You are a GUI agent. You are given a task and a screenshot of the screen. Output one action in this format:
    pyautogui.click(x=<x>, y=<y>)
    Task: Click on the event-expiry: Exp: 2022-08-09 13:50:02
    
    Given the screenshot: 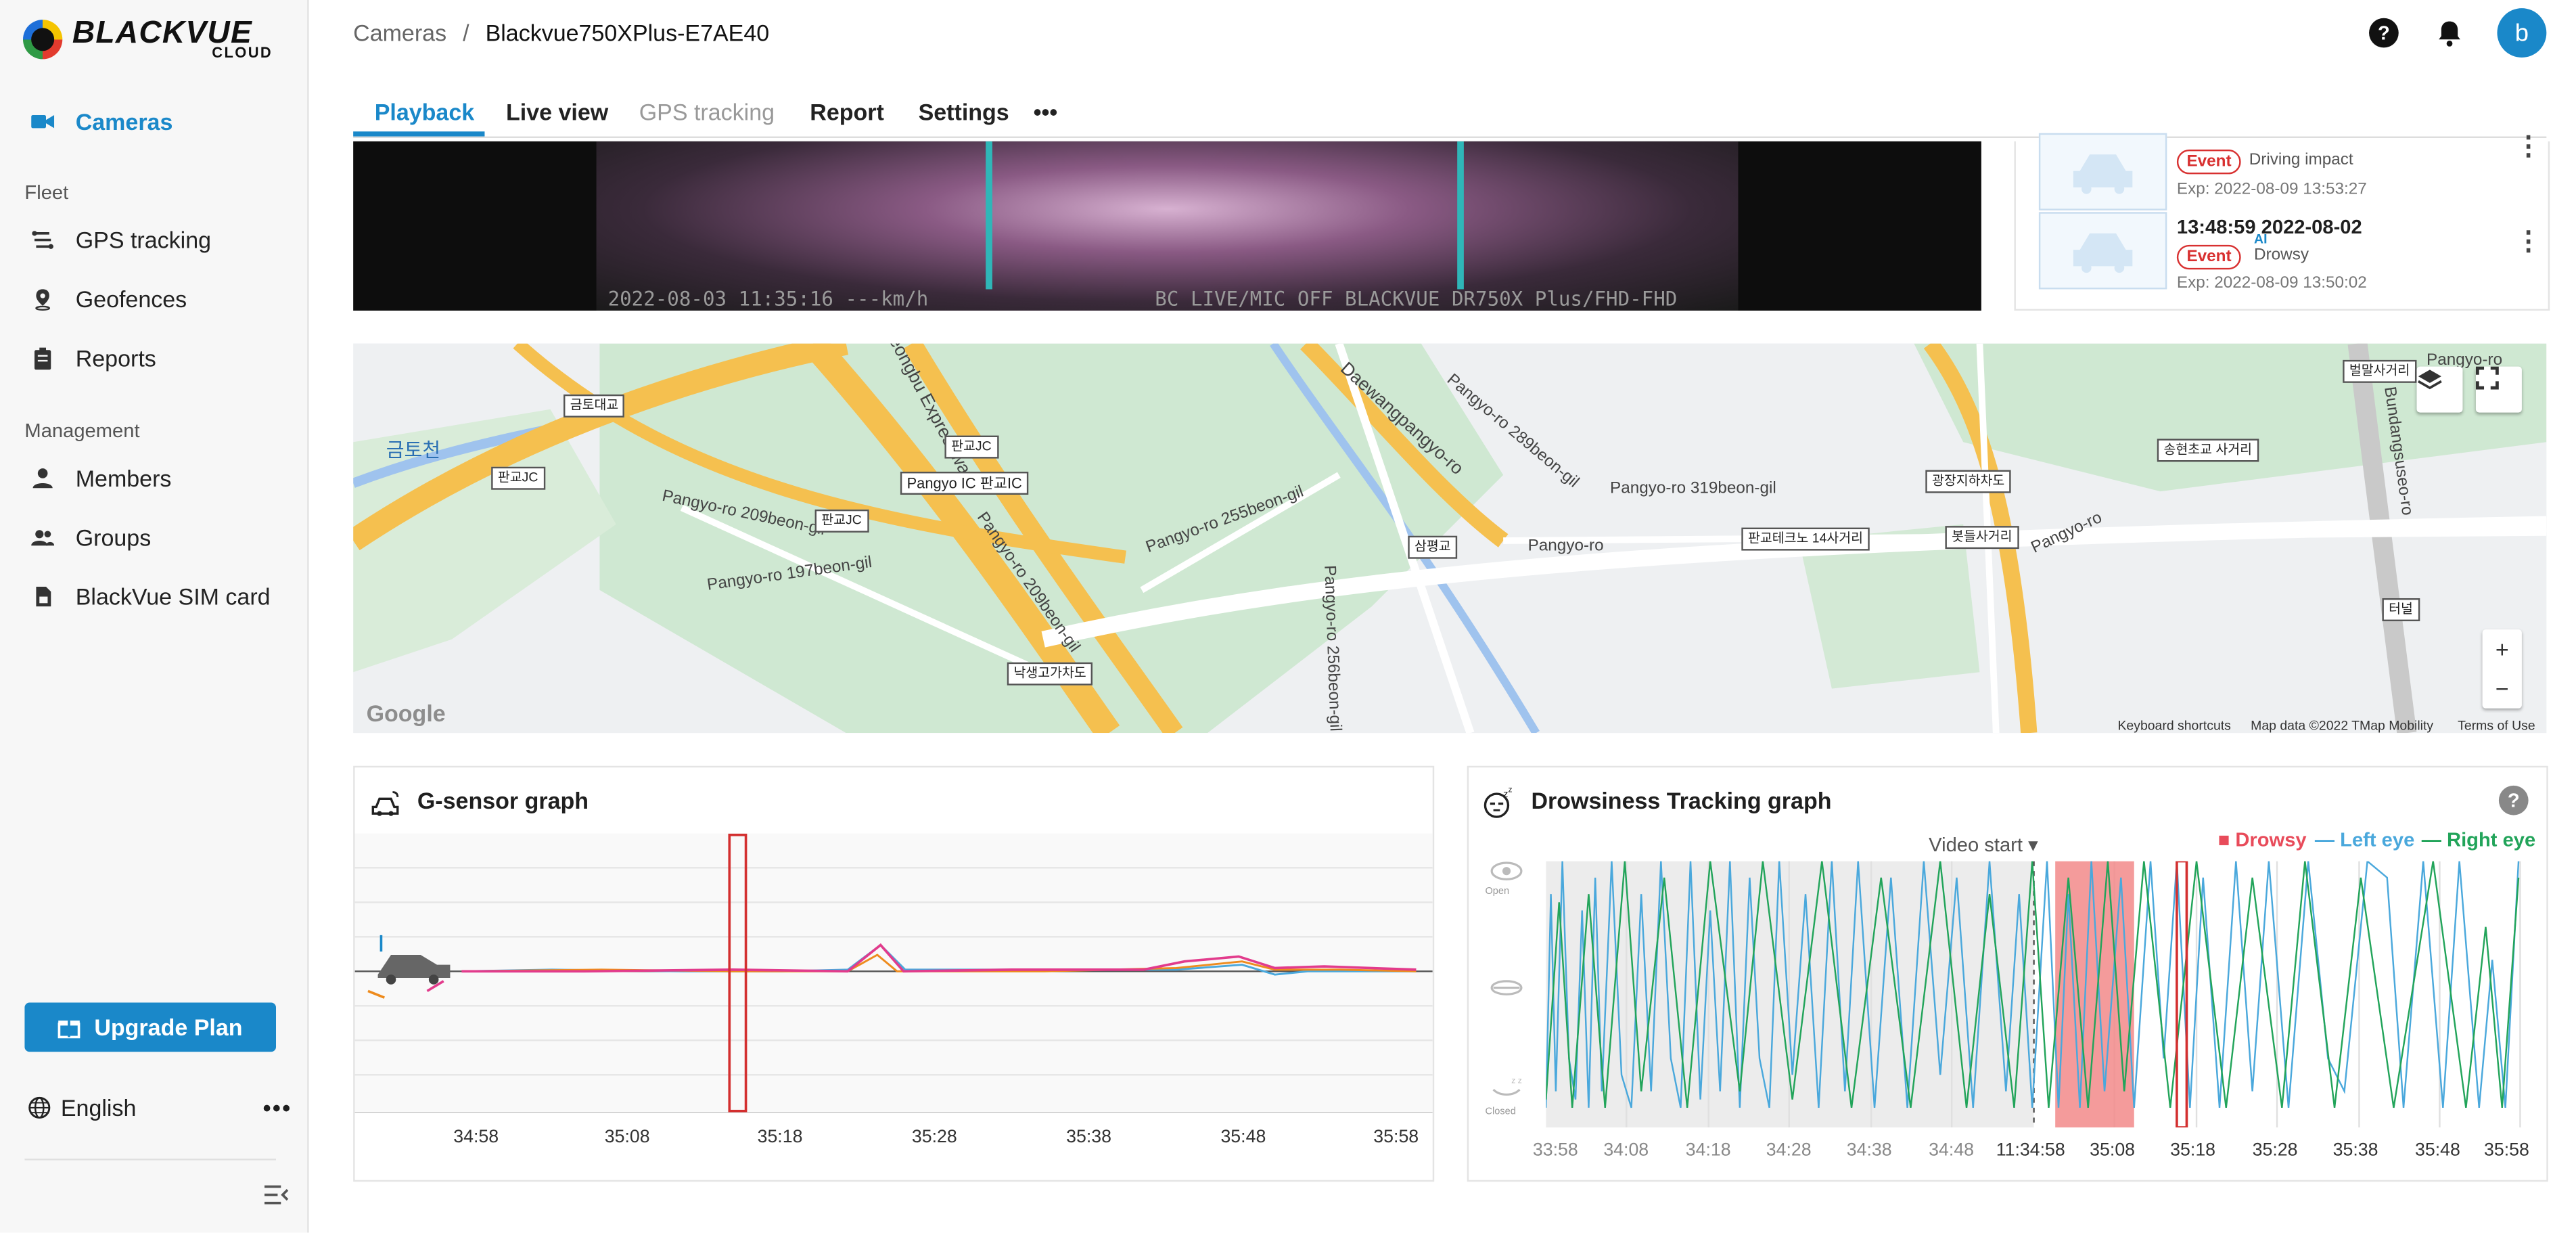 What is the action you would take?
    pyautogui.click(x=2271, y=283)
    